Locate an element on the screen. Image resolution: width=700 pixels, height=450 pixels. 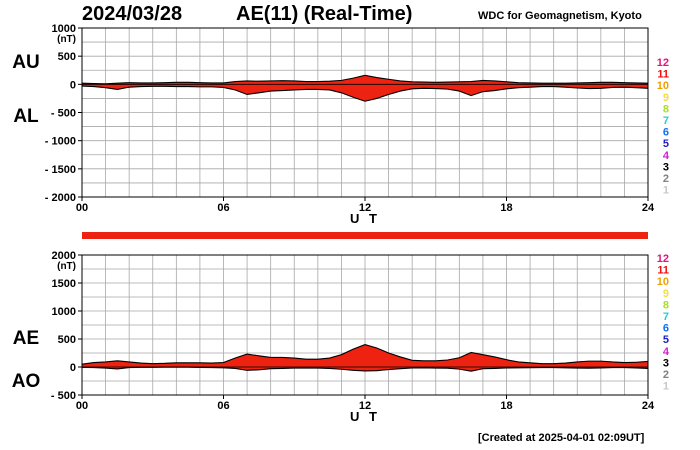
y-tick-label: 1500 is located at coordinates (64, 284).